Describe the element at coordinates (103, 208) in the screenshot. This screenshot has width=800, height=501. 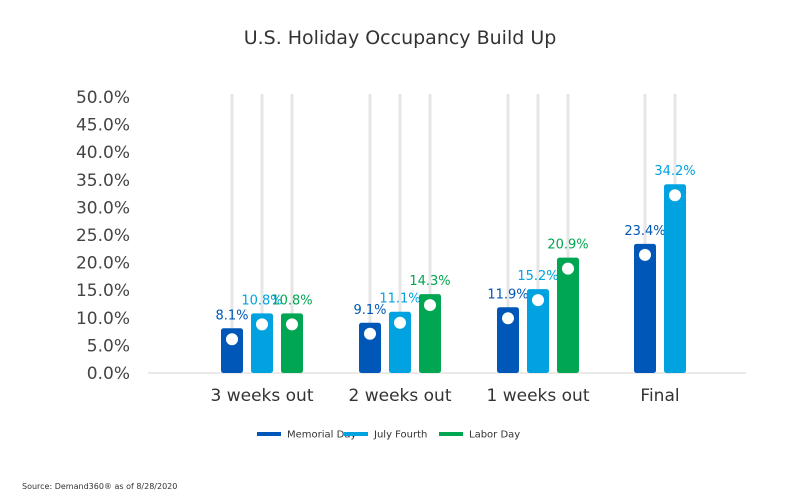
I see `y-tick-label: 30.0%` at that location.